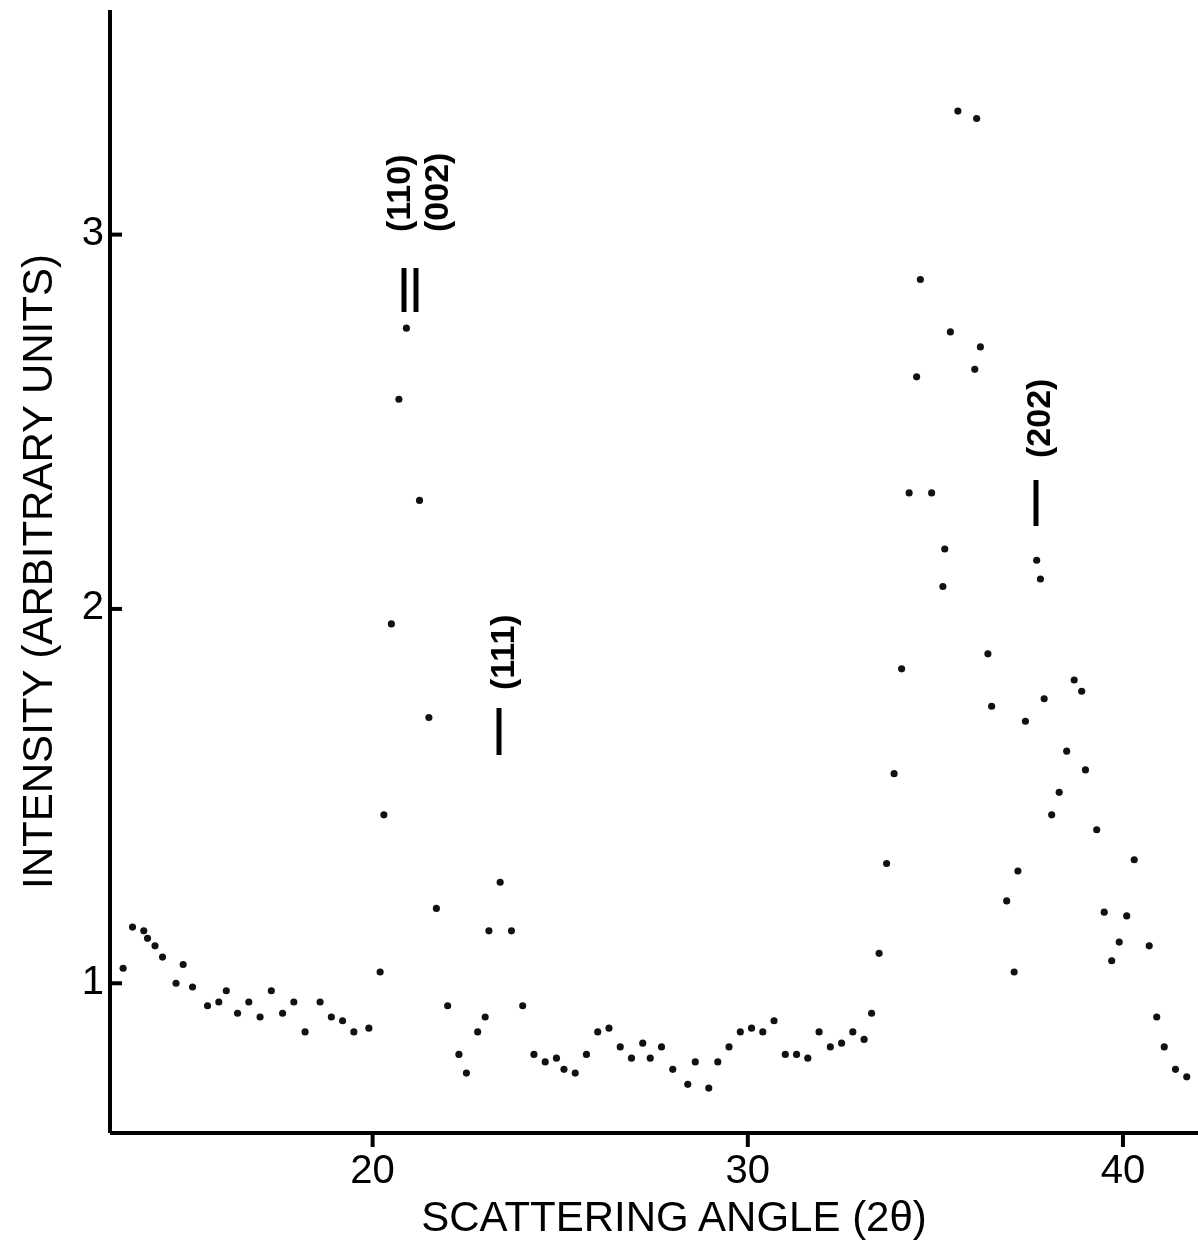  I want to click on y-tick-label: 3, so click(92, 231).